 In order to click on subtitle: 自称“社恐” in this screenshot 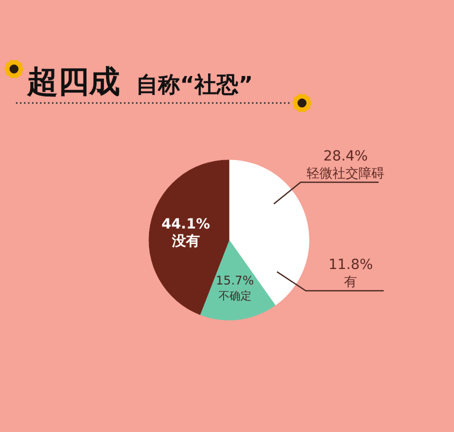, I will do `click(194, 85)`.